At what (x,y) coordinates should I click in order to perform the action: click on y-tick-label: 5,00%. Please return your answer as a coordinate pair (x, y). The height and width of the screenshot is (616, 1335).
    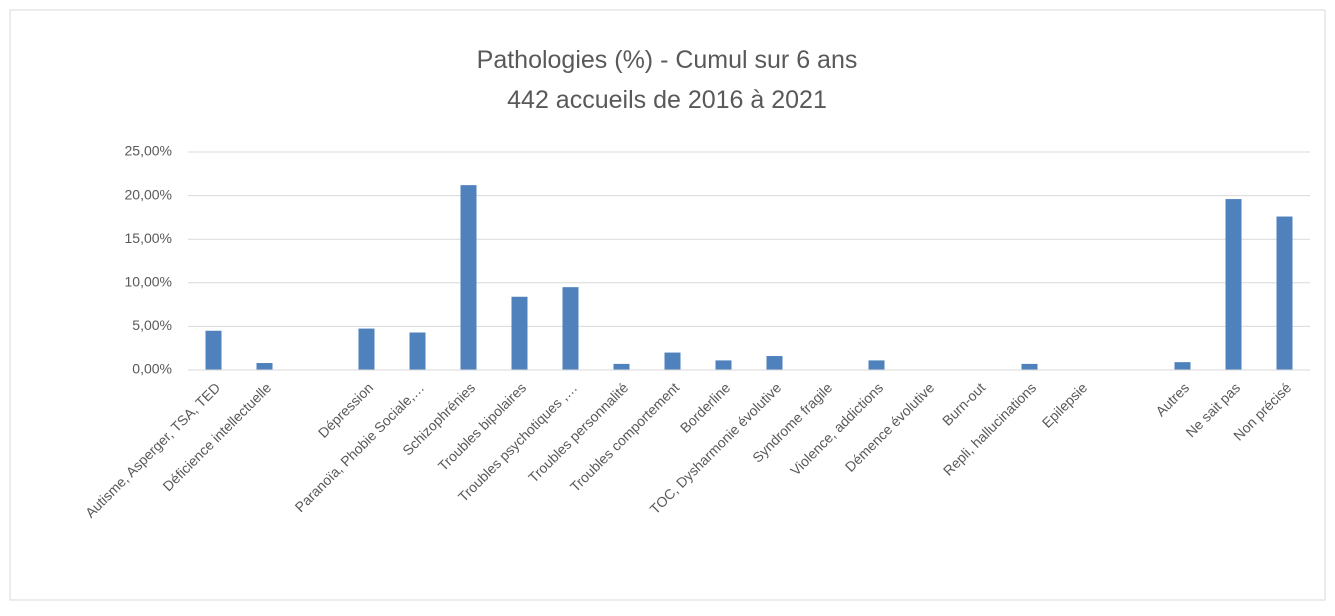
    Looking at the image, I should click on (152, 325).